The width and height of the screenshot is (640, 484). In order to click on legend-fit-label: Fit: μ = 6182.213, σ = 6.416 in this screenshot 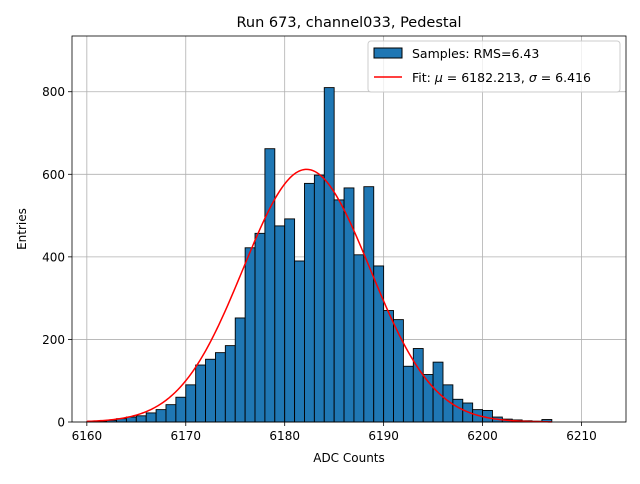, I will do `click(501, 77)`.